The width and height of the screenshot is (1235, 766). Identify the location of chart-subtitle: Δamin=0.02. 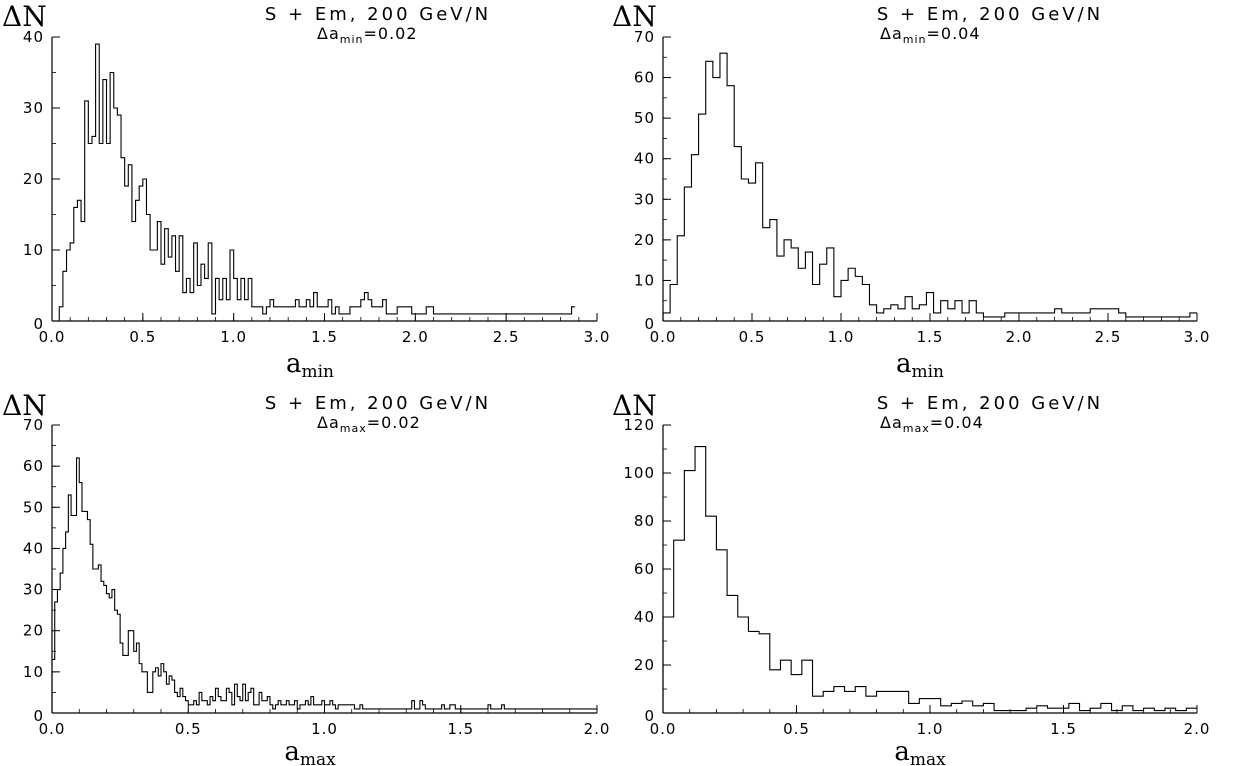
(367, 35).